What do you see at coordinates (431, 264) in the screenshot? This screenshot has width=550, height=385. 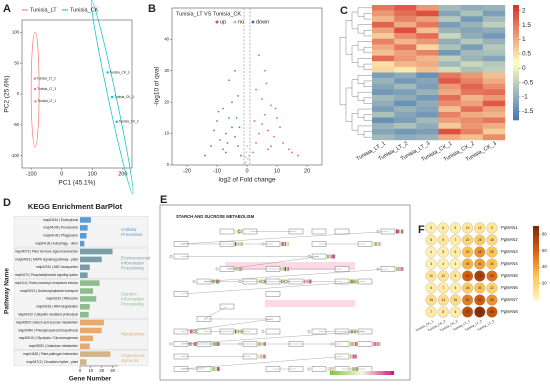 I see `cell-label: 3` at bounding box center [431, 264].